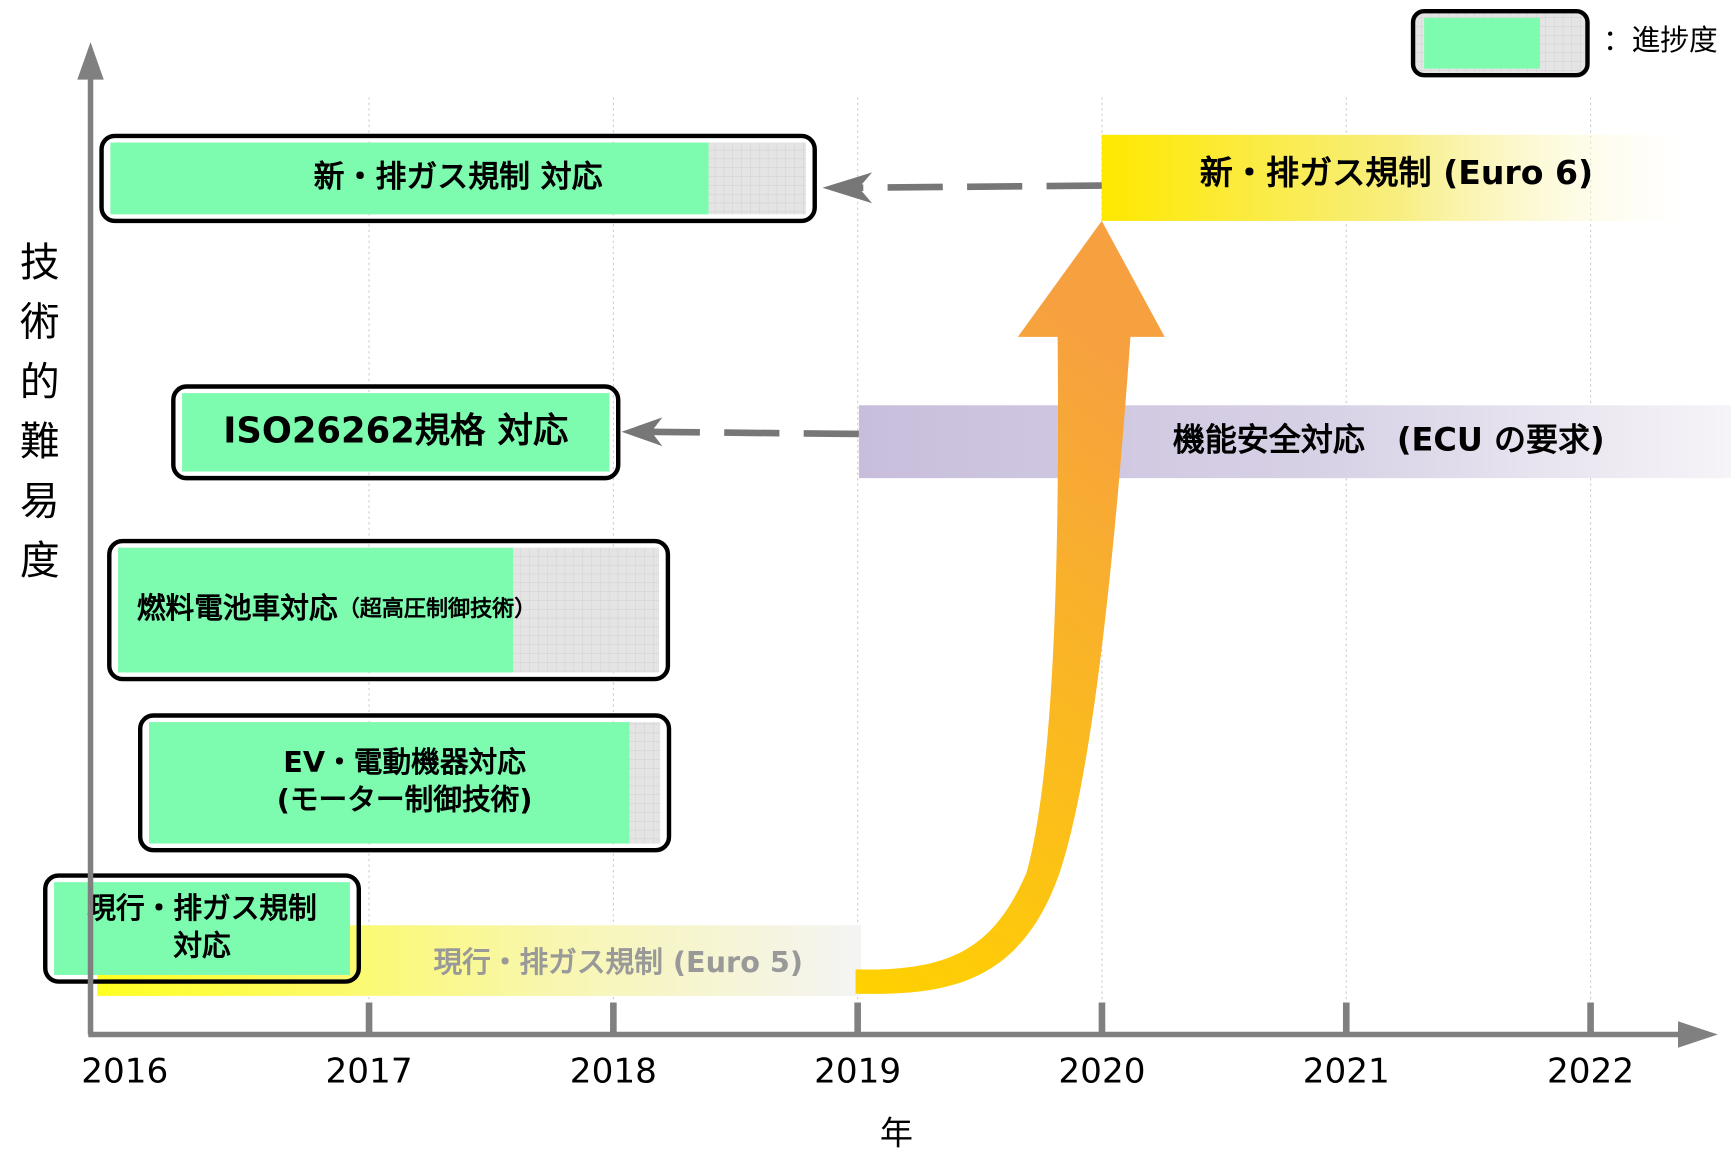  Describe the element at coordinates (369, 1072) in the screenshot. I see `x-tick-label: 2017` at that location.